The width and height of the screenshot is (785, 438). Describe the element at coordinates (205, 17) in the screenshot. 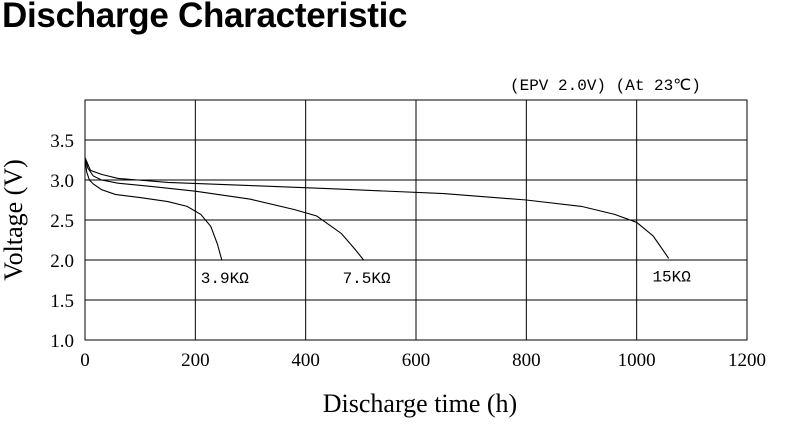

I see `chart-title: Discharge Characteristic` at that location.